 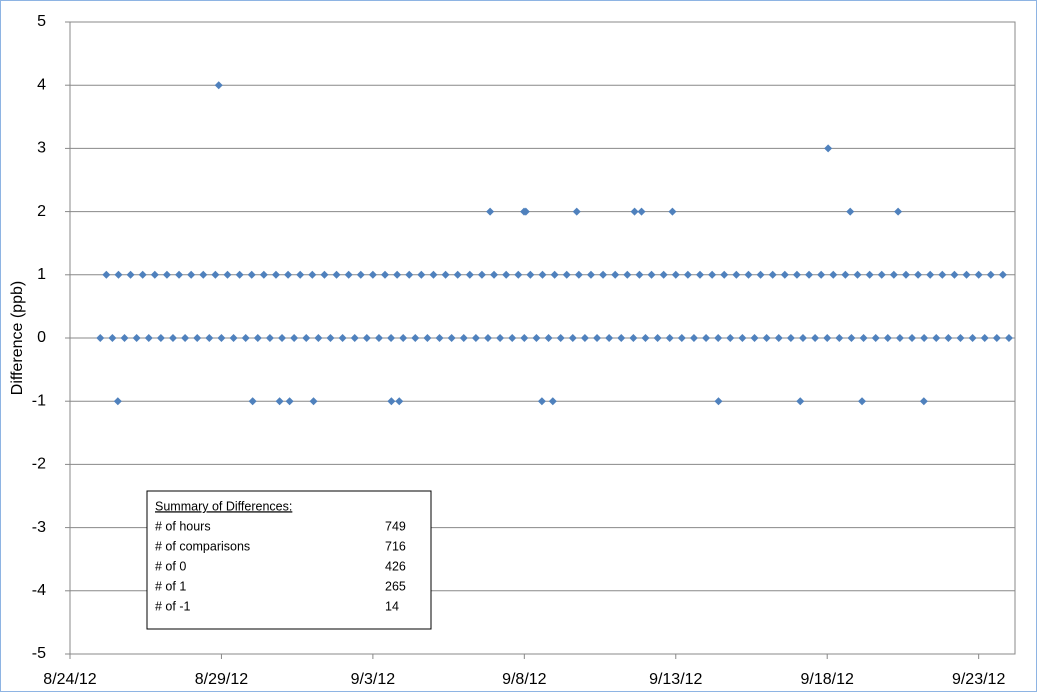 What do you see at coordinates (827, 679) in the screenshot?
I see `x-tick-label: 9/18/12` at bounding box center [827, 679].